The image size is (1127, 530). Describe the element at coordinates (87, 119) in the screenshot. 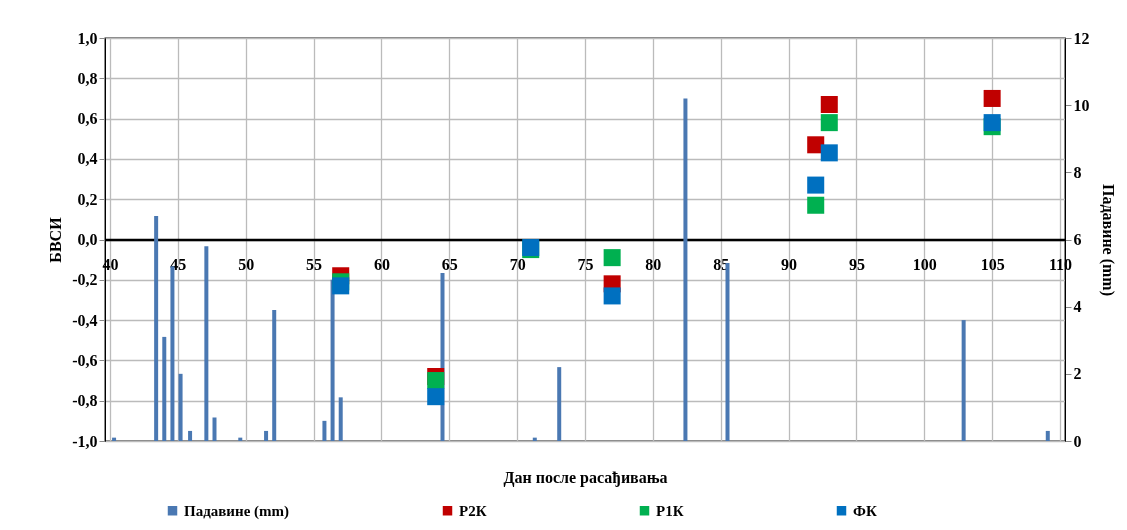

I see `y-tick-label: 0,6` at that location.